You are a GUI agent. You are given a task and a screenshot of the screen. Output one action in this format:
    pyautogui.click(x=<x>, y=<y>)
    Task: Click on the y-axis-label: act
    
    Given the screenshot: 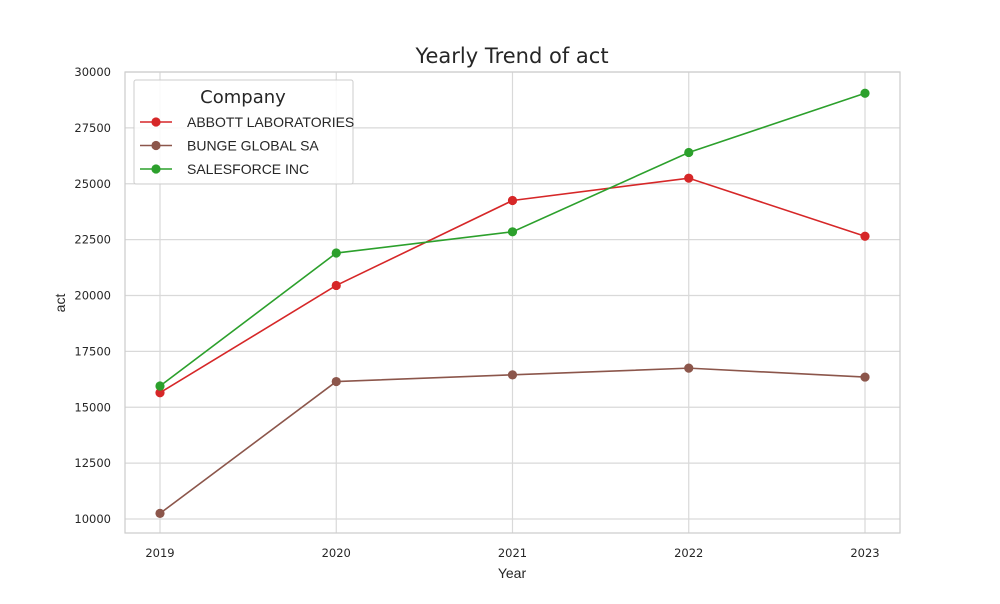 What is the action you would take?
    pyautogui.click(x=60, y=303)
    